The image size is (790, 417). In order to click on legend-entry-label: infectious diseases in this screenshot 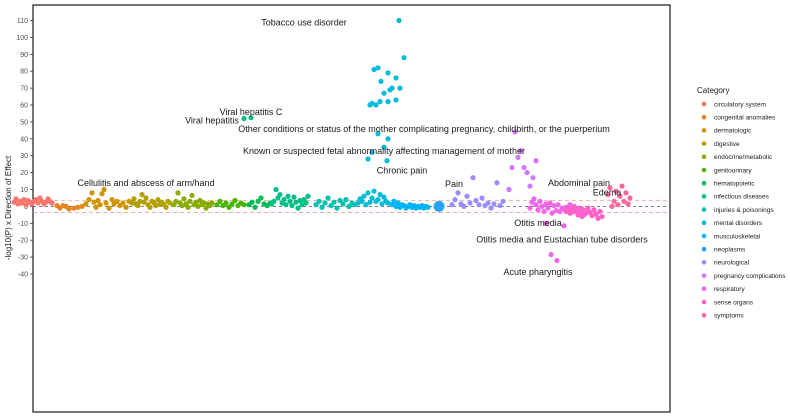, I will do `click(742, 197)`.